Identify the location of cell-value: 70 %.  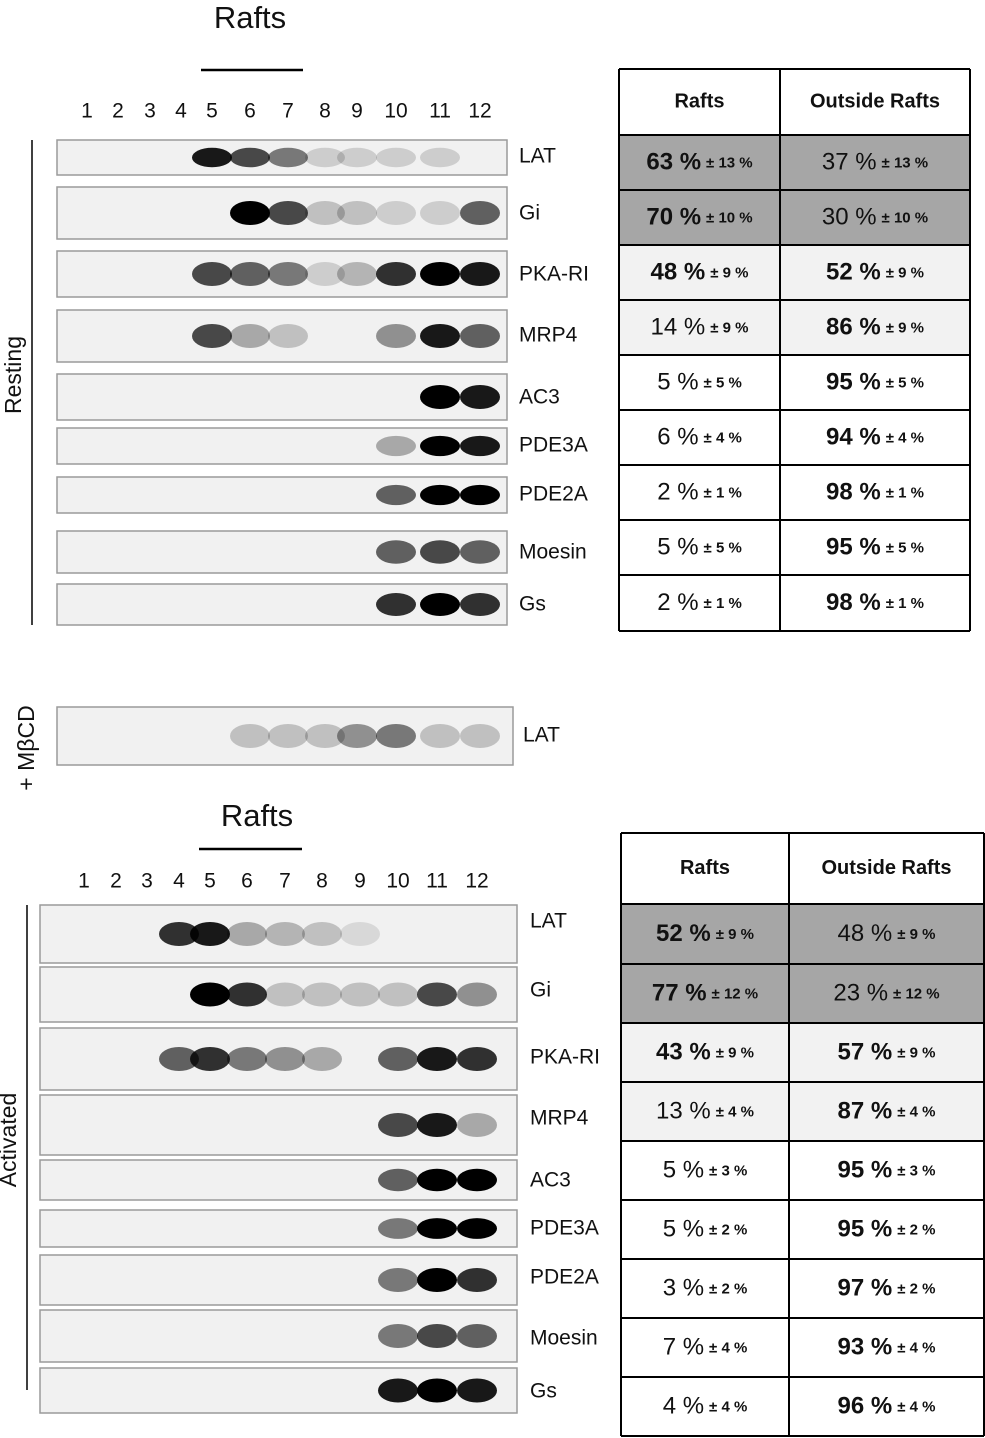
(673, 217).